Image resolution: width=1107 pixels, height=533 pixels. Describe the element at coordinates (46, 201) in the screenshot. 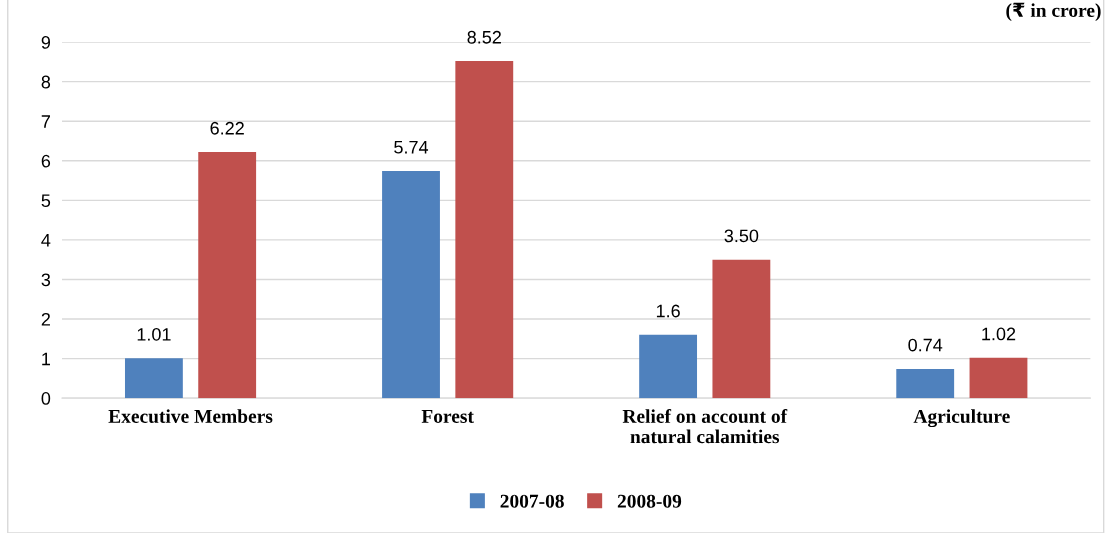

I see `y-tick-label: 5` at that location.